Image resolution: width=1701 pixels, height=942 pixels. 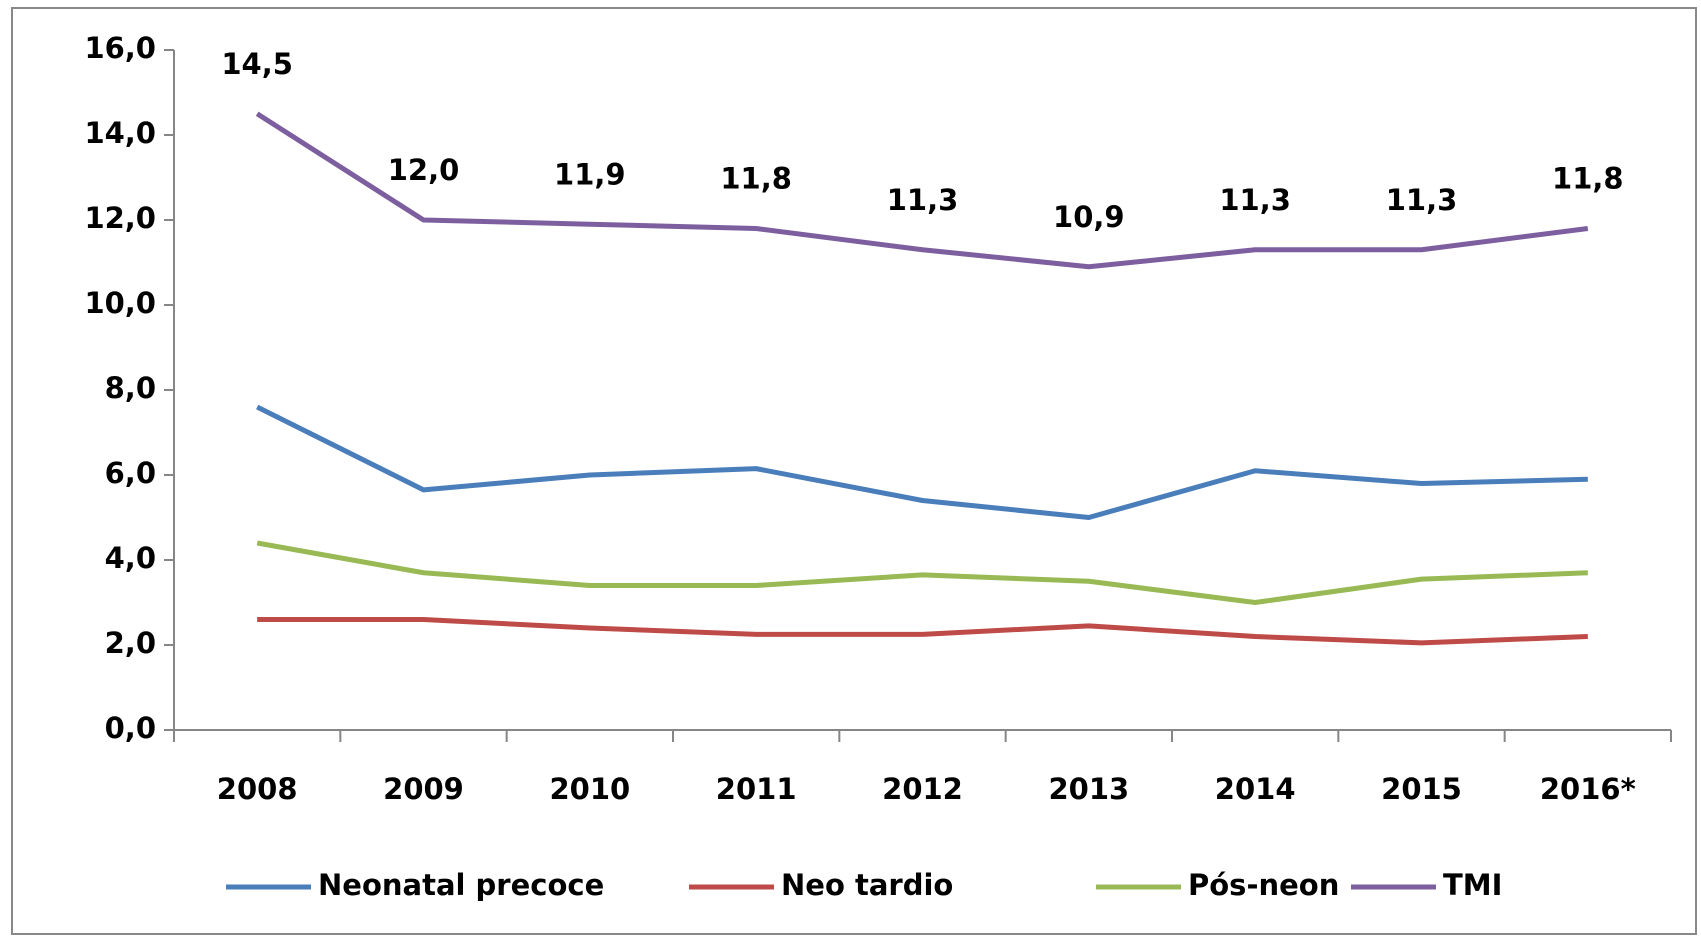 What do you see at coordinates (130, 558) in the screenshot?
I see `y-tick-label: 4,0` at bounding box center [130, 558].